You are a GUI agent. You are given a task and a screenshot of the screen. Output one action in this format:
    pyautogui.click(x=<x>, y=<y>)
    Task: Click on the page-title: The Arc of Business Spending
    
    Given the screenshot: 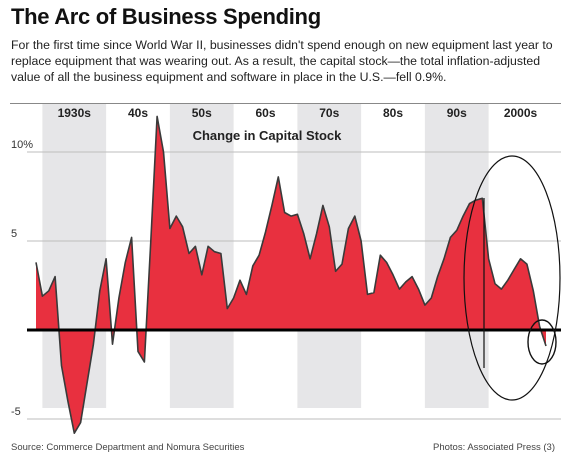 What is the action you would take?
    pyautogui.click(x=166, y=16)
    